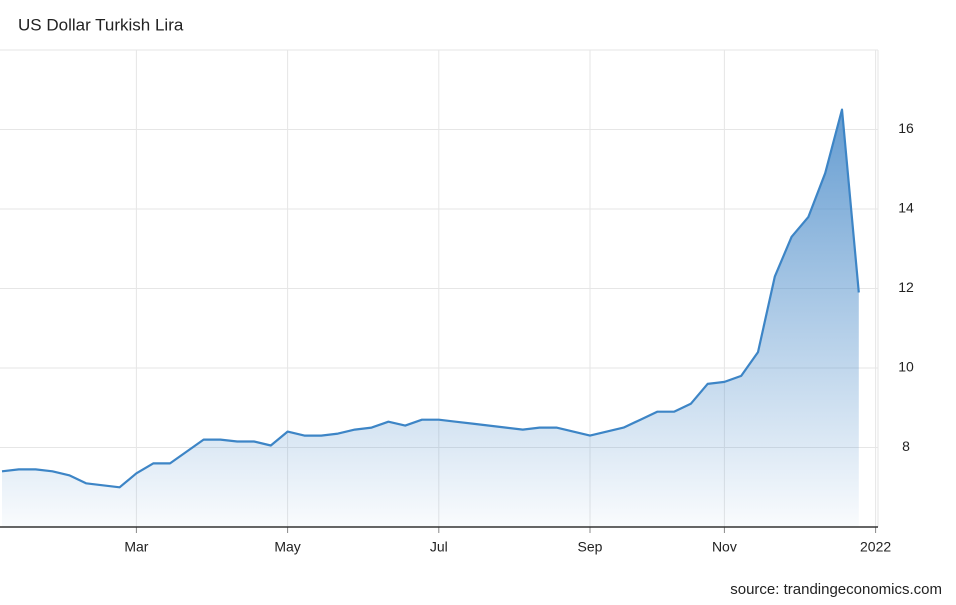  I want to click on x-tick-label: Nov, so click(724, 547).